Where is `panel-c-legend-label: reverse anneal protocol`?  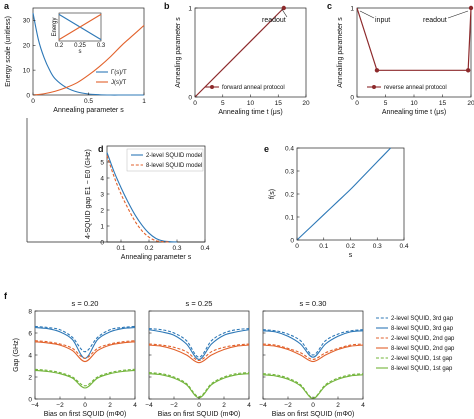 panel-c-legend-label: reverse anneal protocol is located at coordinates (415, 88).